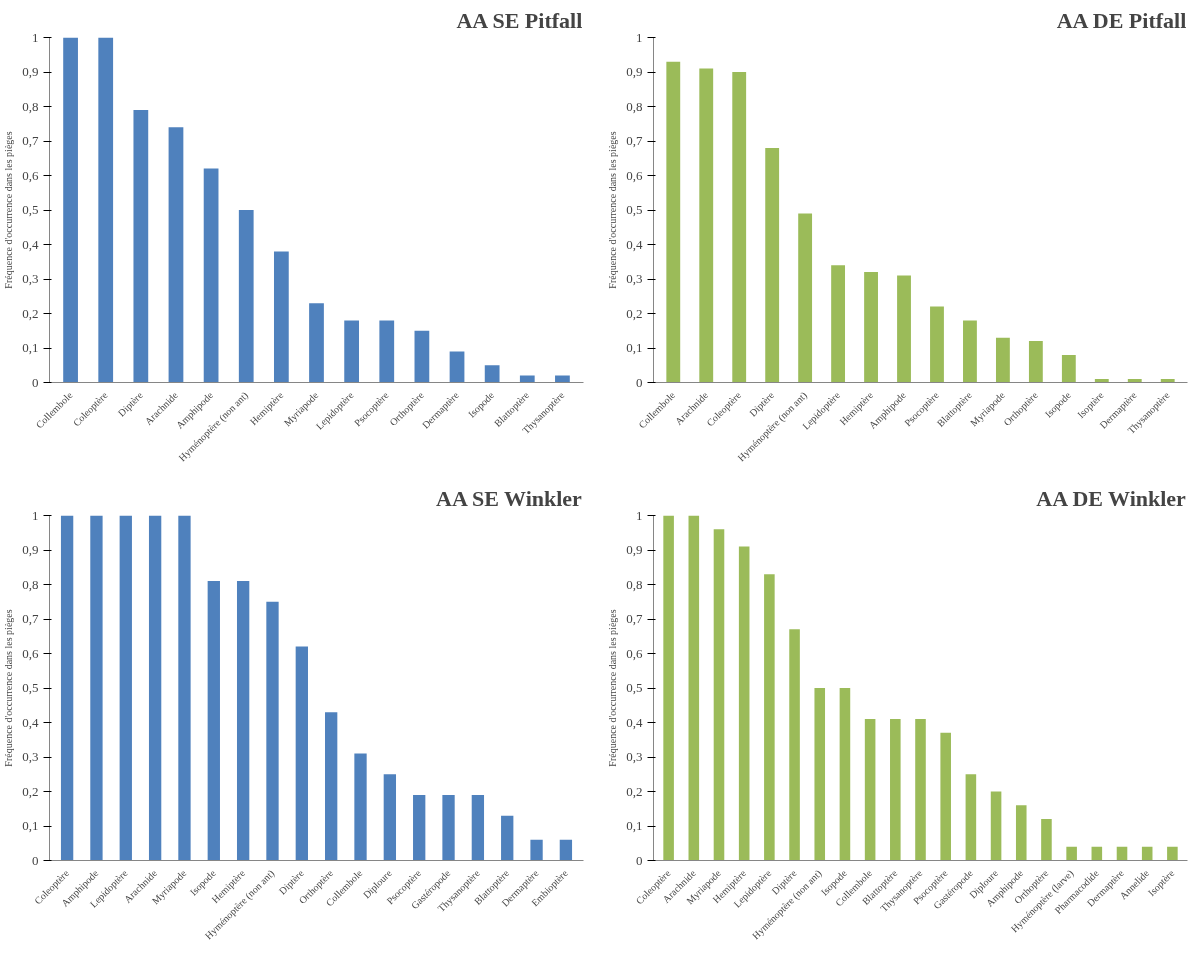  I want to click on chart-title: AA SE Pitfall, so click(519, 20).